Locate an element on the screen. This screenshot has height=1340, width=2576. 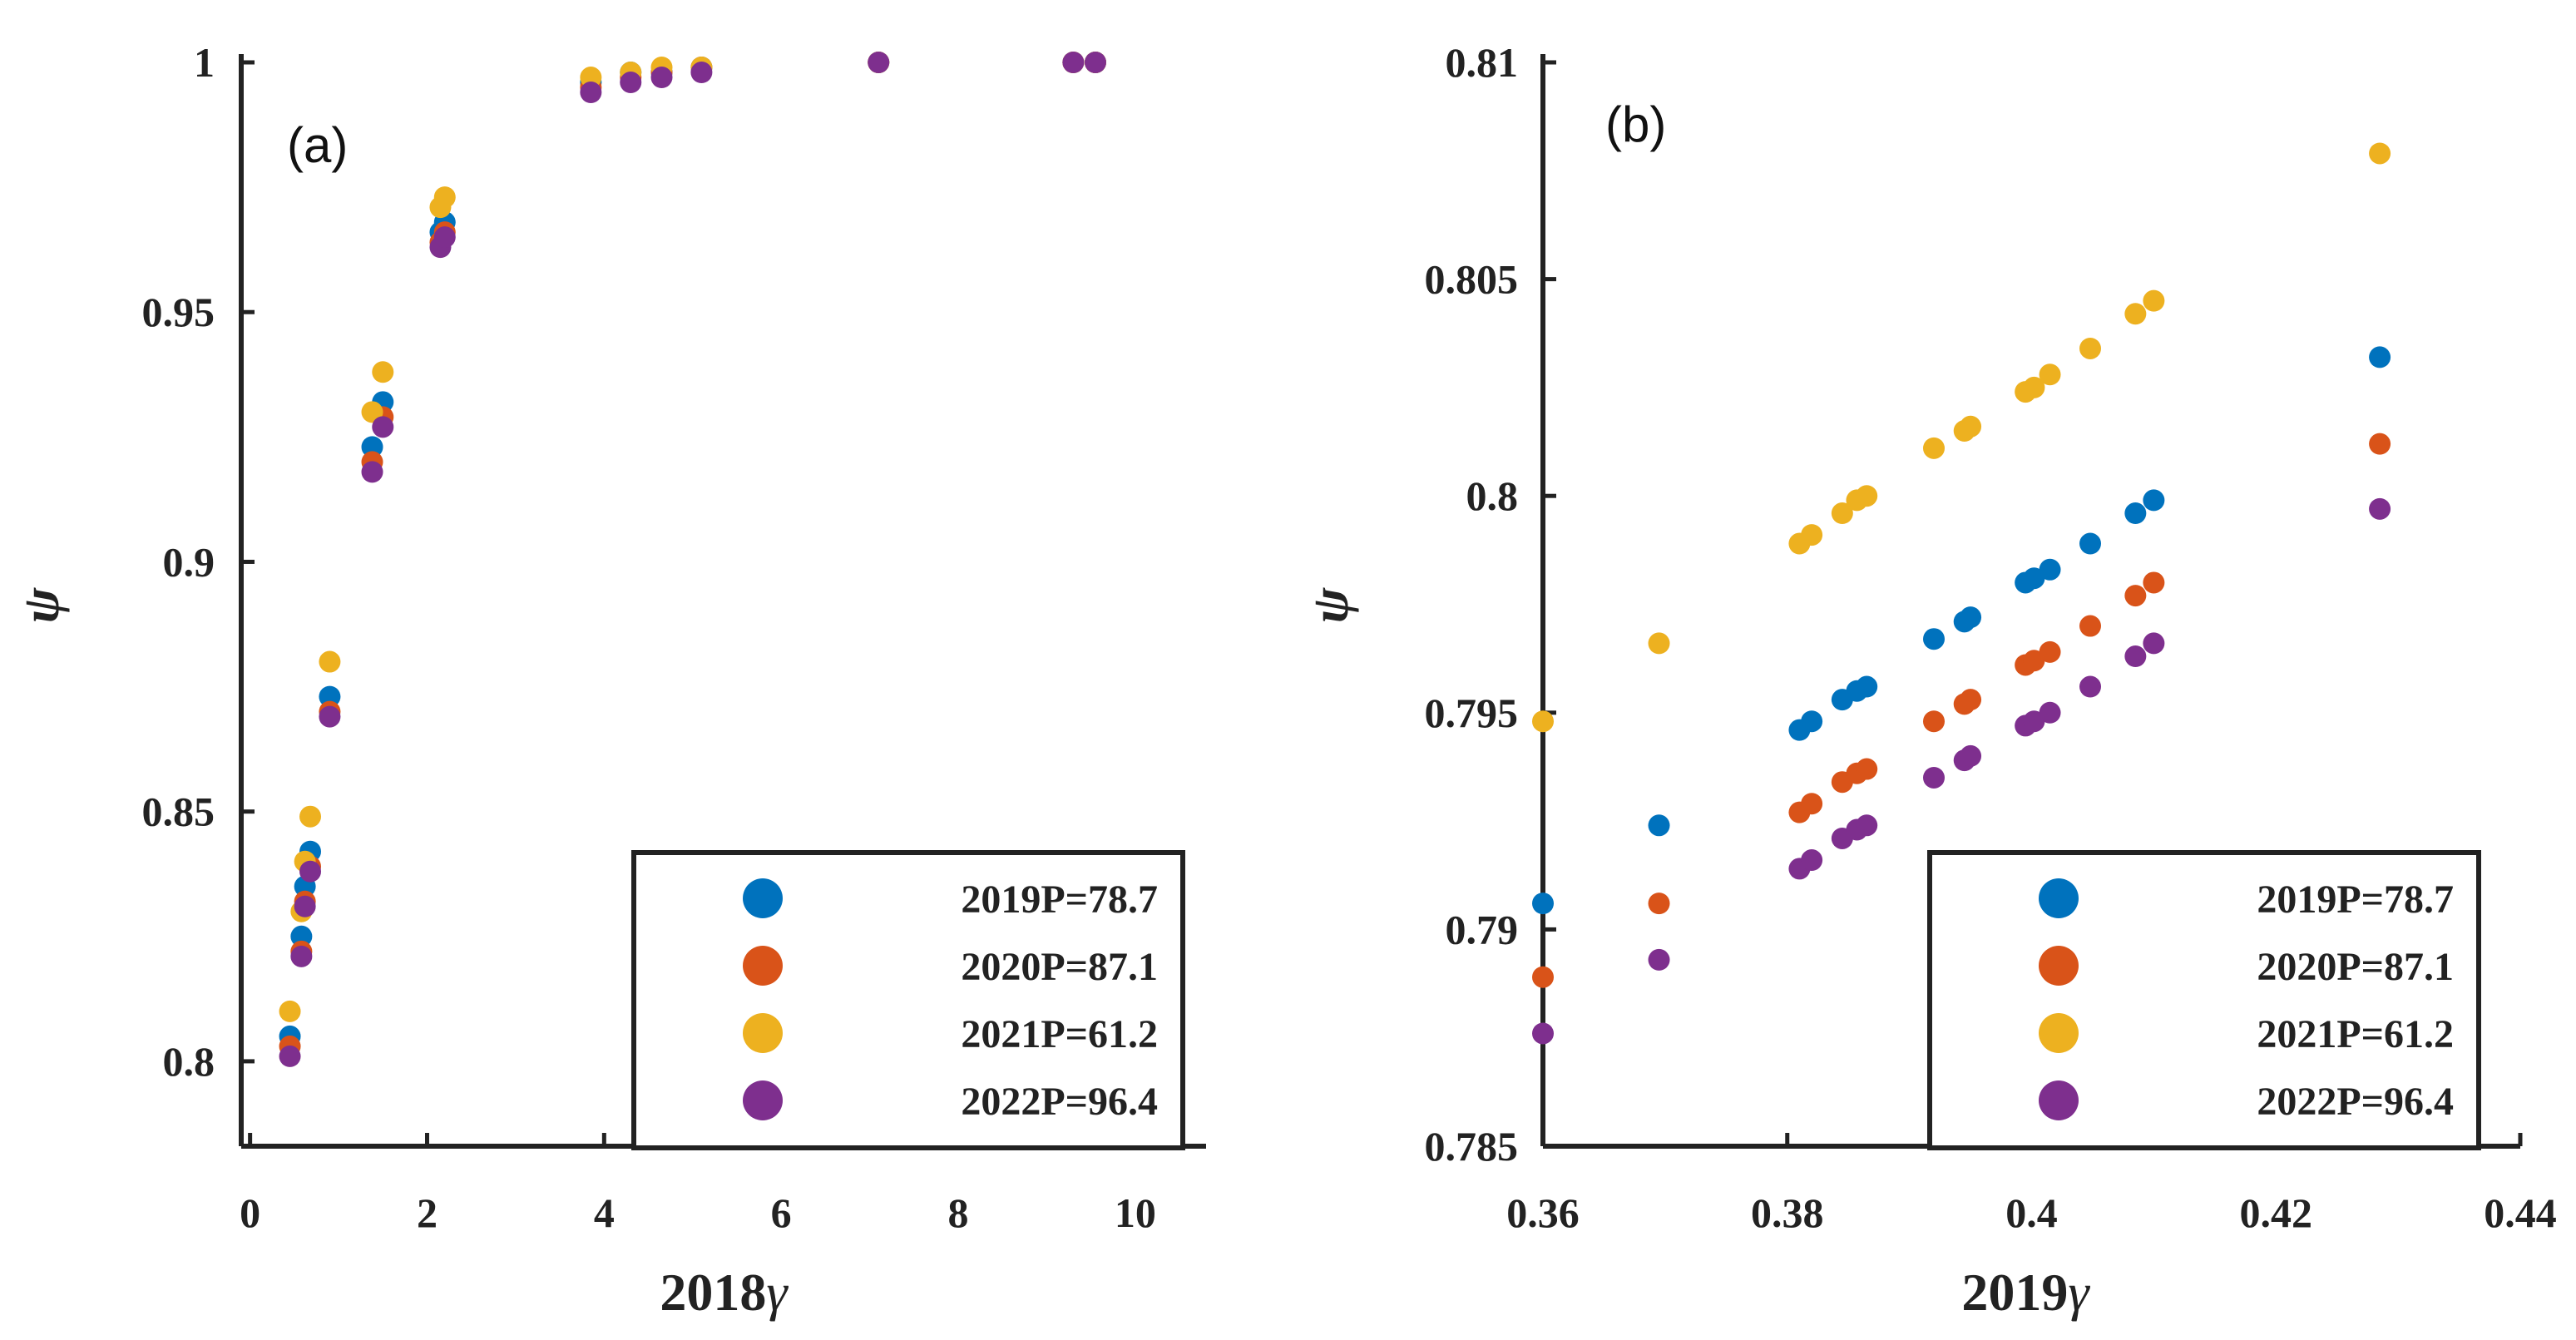
y-tick-label: 0.81 is located at coordinates (1482, 63).